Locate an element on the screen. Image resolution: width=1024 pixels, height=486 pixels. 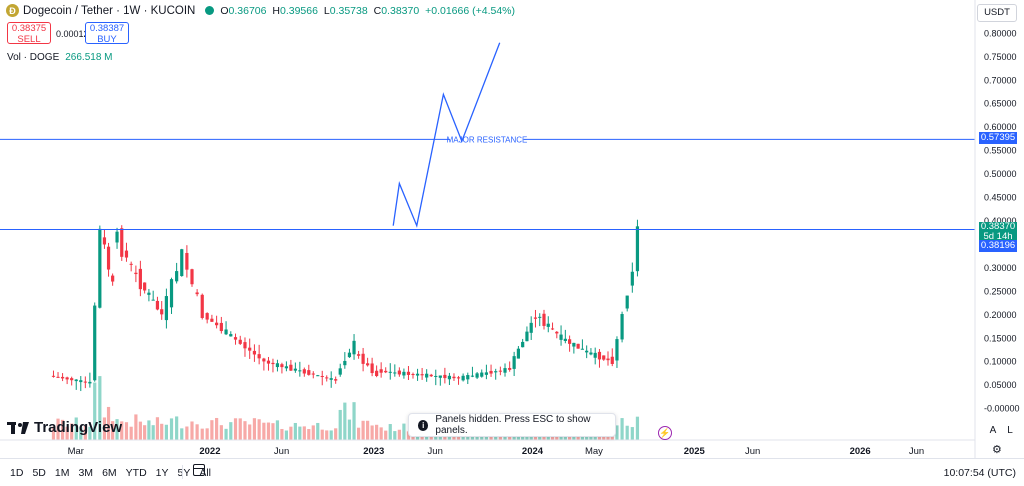
range-3m: 3M is located at coordinates (86, 473).